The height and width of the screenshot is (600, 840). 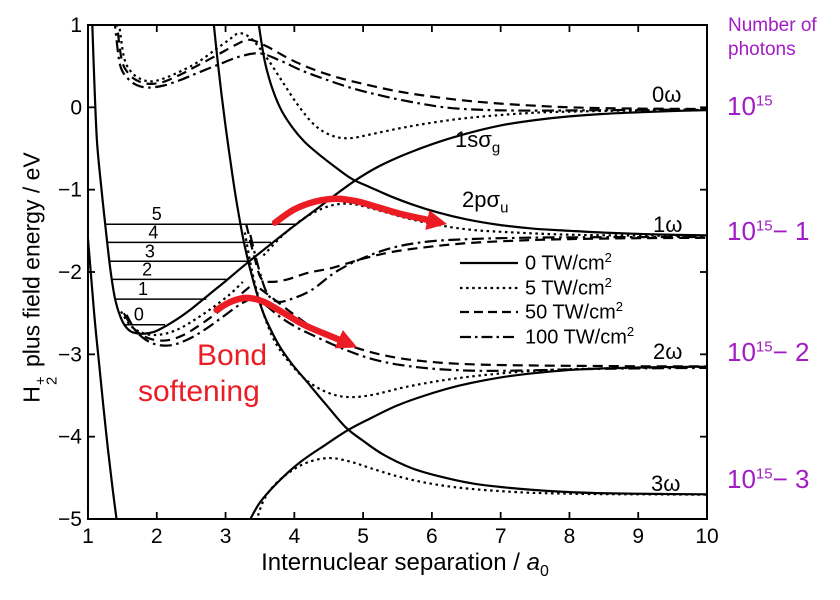 I want to click on y-tick-label: −5, so click(x=70, y=519).